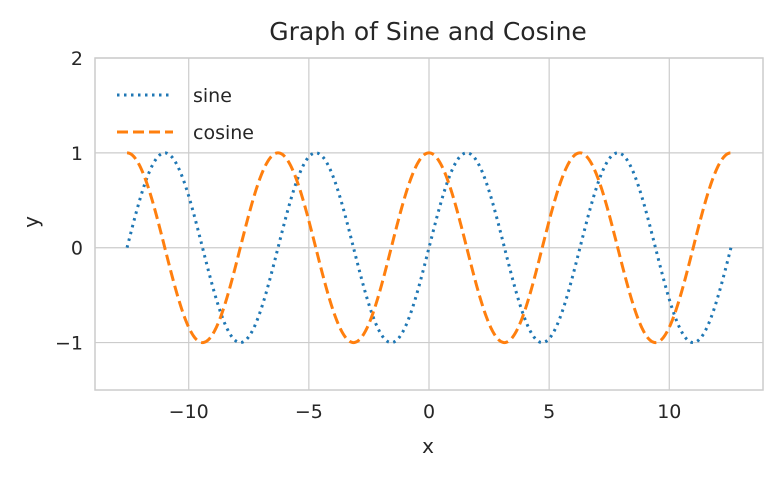  I want to click on x-axis-label: x, so click(428, 446).